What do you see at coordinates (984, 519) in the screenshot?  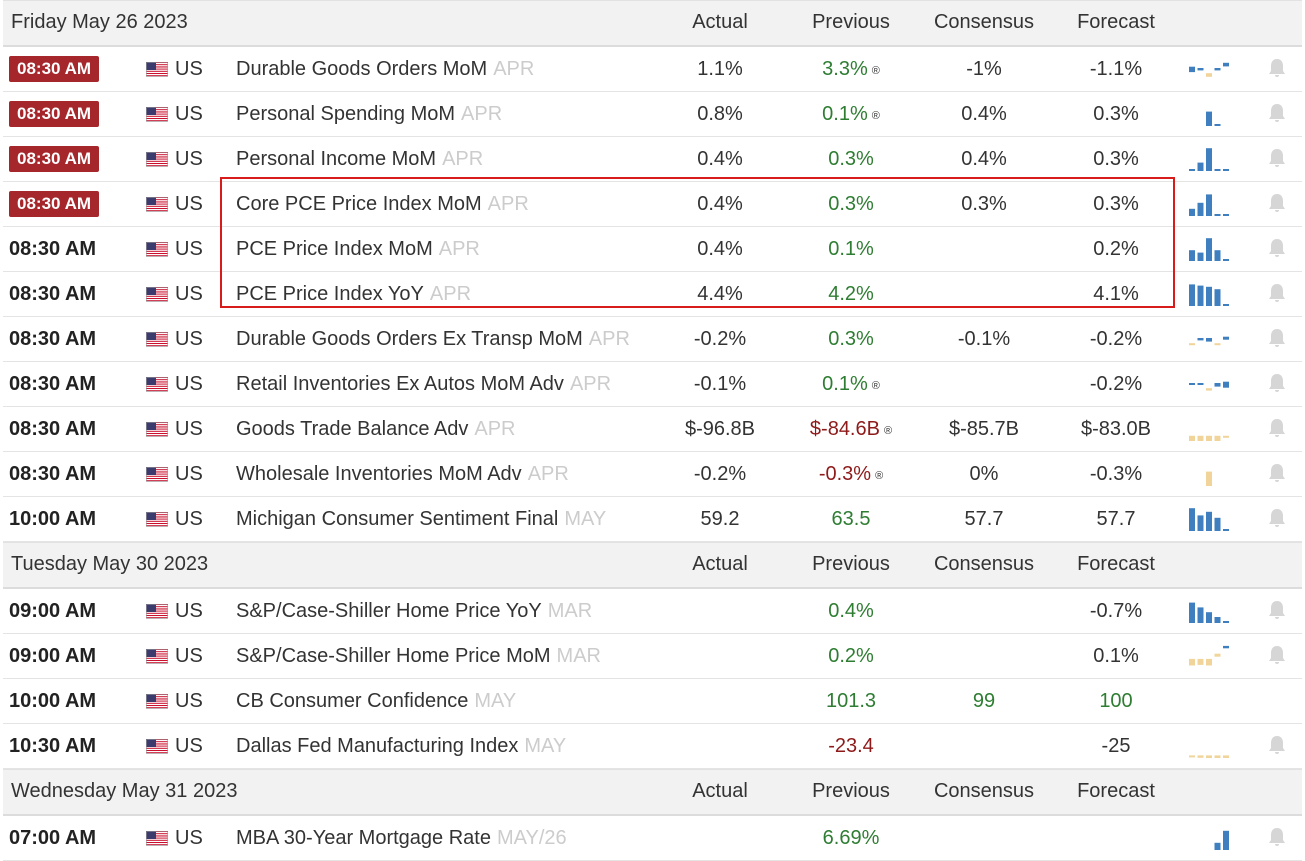 I see `consensus-value: 57.7` at bounding box center [984, 519].